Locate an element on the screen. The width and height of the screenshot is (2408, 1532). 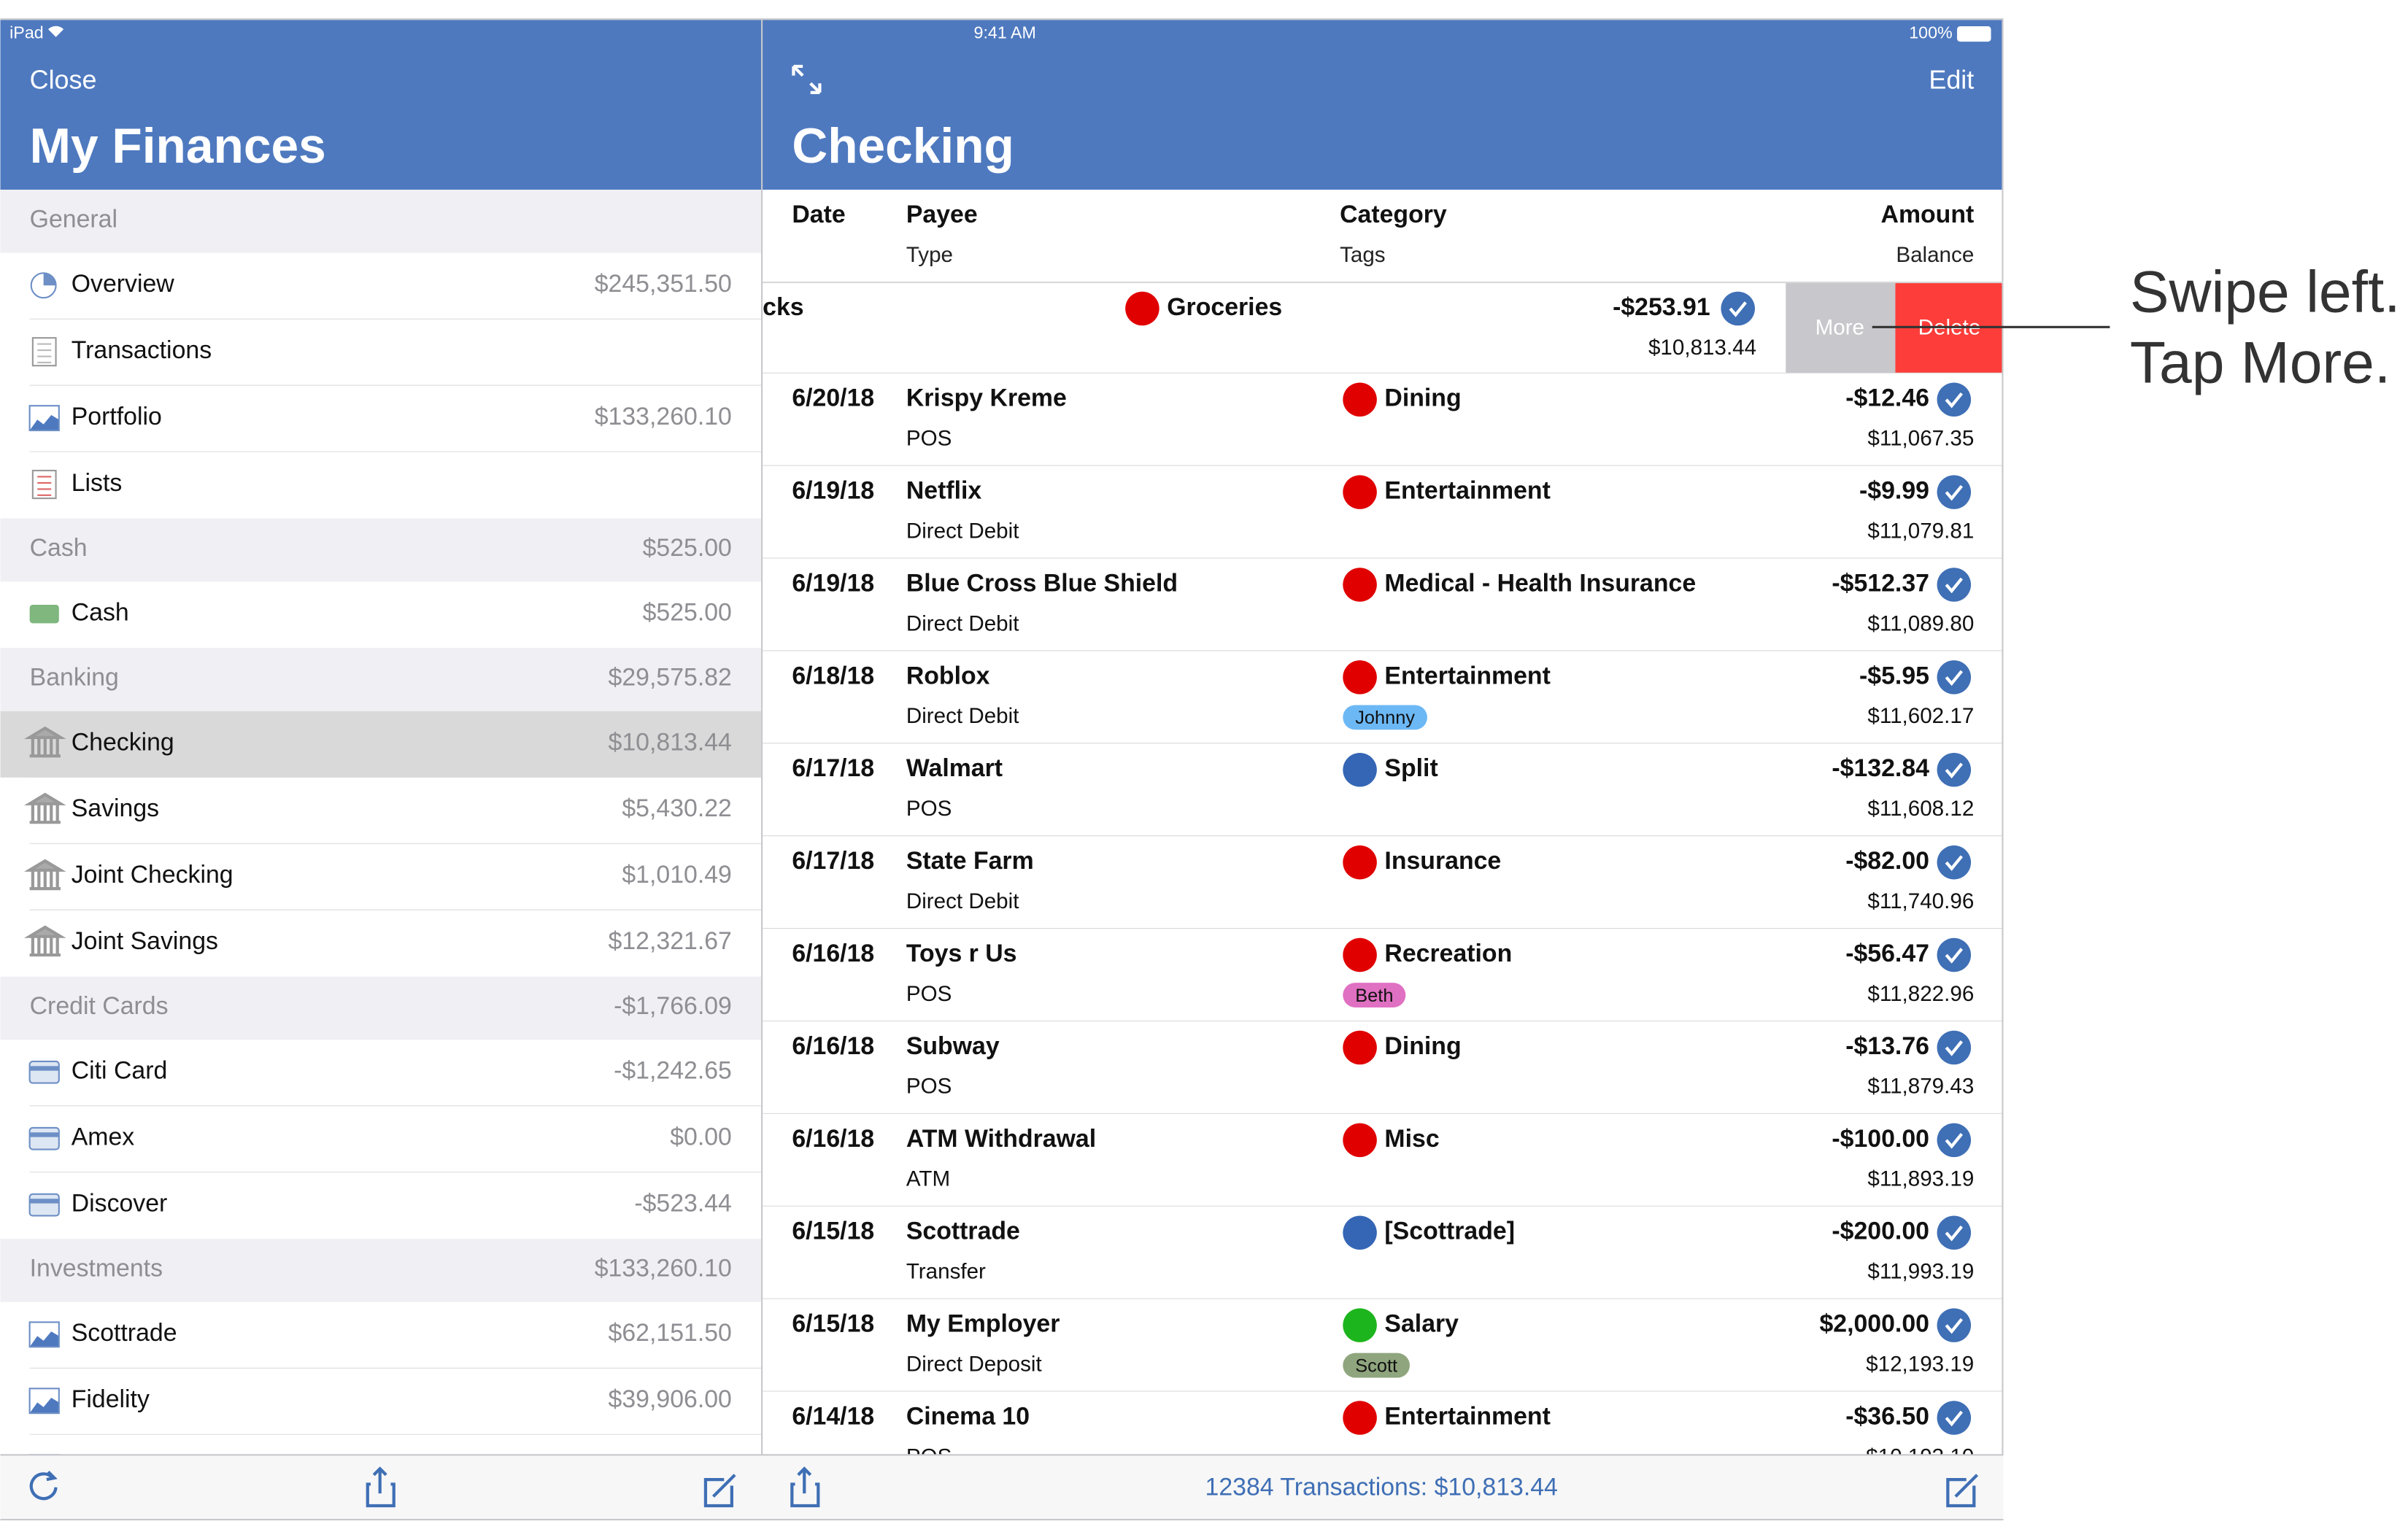
toolbar-icons is located at coordinates (1004, 1487).